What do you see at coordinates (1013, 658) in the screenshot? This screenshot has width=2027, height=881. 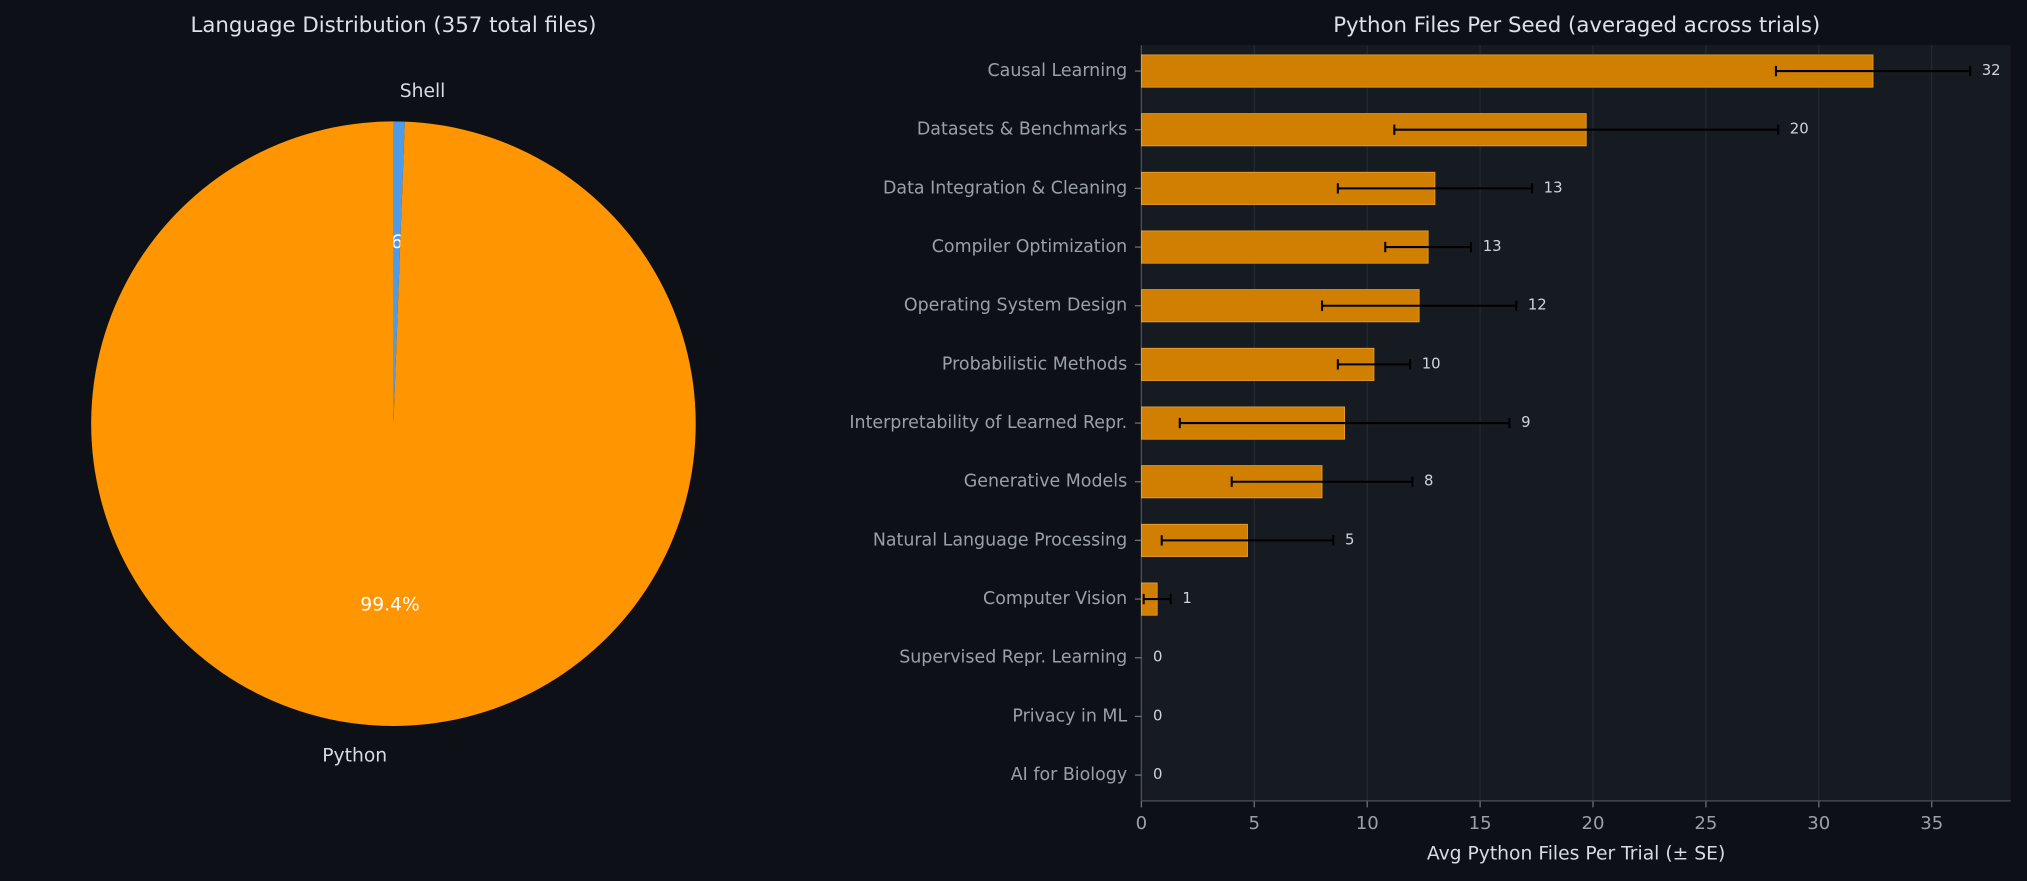 I see `y-tick-label: Supervised Repr. Learning` at bounding box center [1013, 658].